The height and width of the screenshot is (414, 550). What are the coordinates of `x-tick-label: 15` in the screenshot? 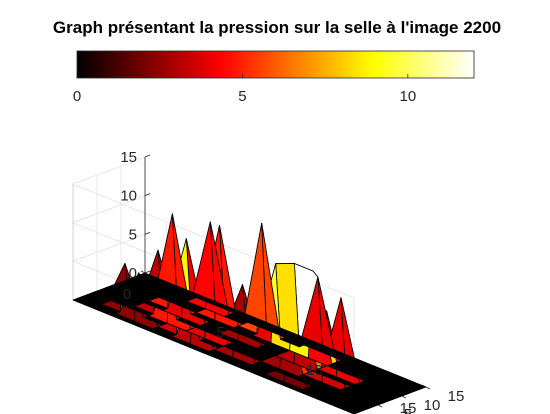 It's located at (408, 407).